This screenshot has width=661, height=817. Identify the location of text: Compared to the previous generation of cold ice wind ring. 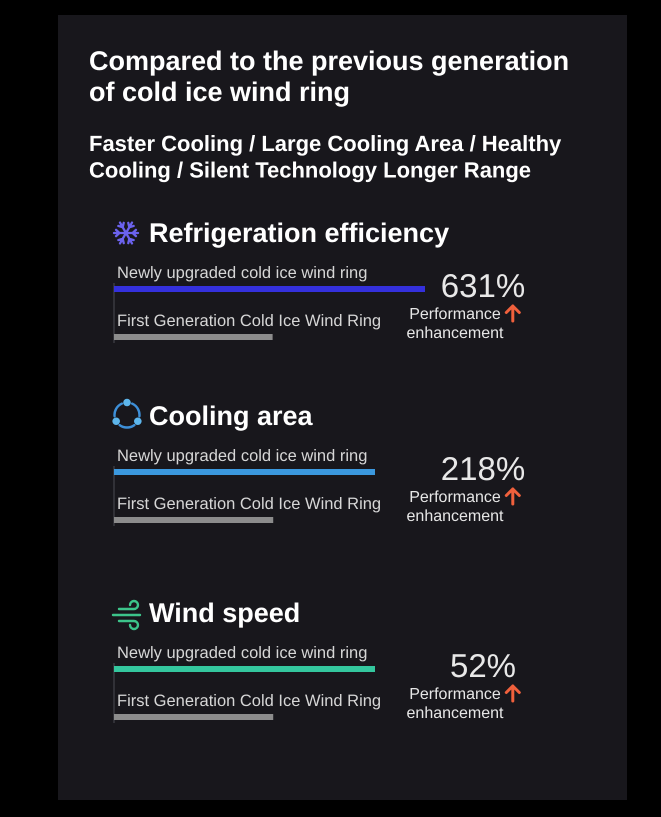
(329, 76).